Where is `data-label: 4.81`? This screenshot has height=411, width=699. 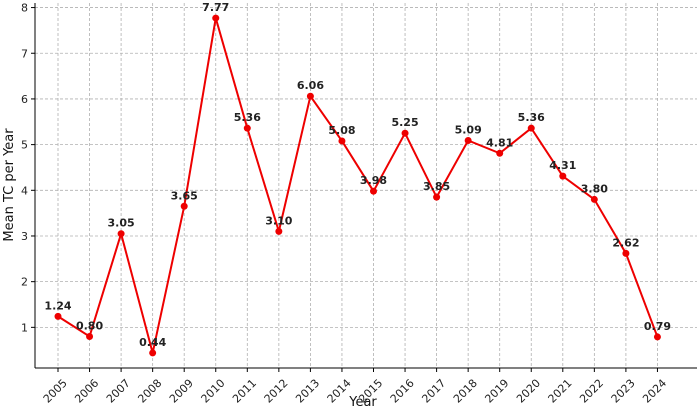
data-label: 4.81 is located at coordinates (499, 142).